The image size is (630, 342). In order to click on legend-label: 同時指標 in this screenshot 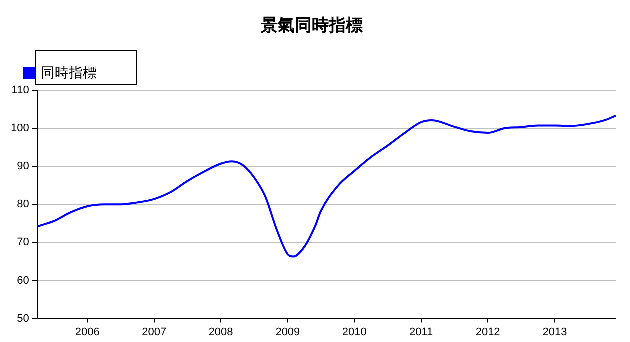, I will do `click(69, 72)`.